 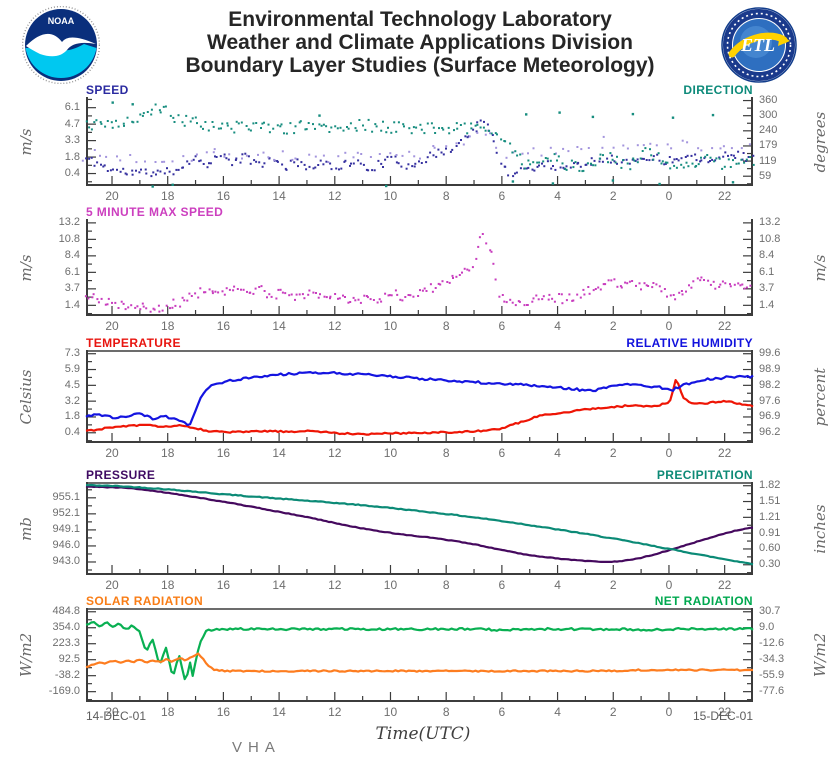 I want to click on chart-title-right-radiation: NET RADIATION, so click(x=703, y=601).